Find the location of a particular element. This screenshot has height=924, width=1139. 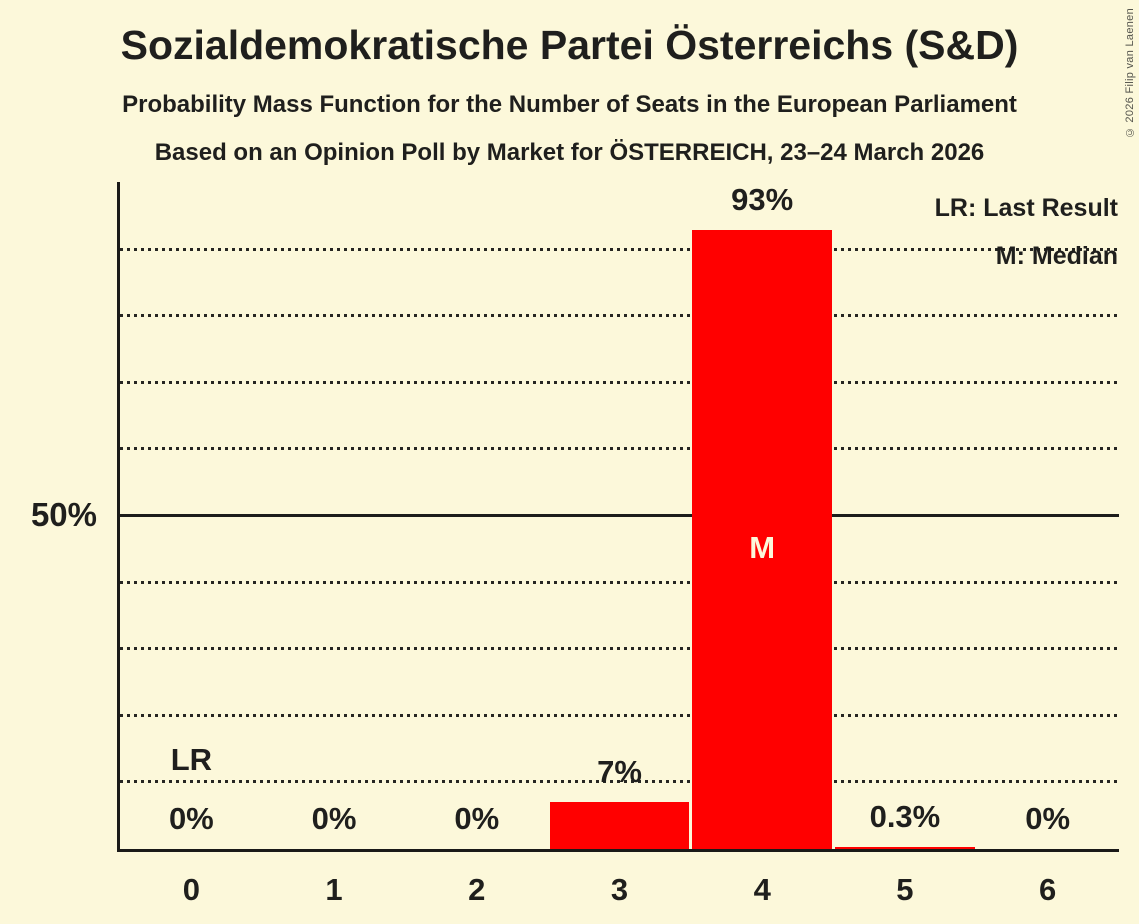

x-axis-label-5: 5 is located at coordinates (905, 889).